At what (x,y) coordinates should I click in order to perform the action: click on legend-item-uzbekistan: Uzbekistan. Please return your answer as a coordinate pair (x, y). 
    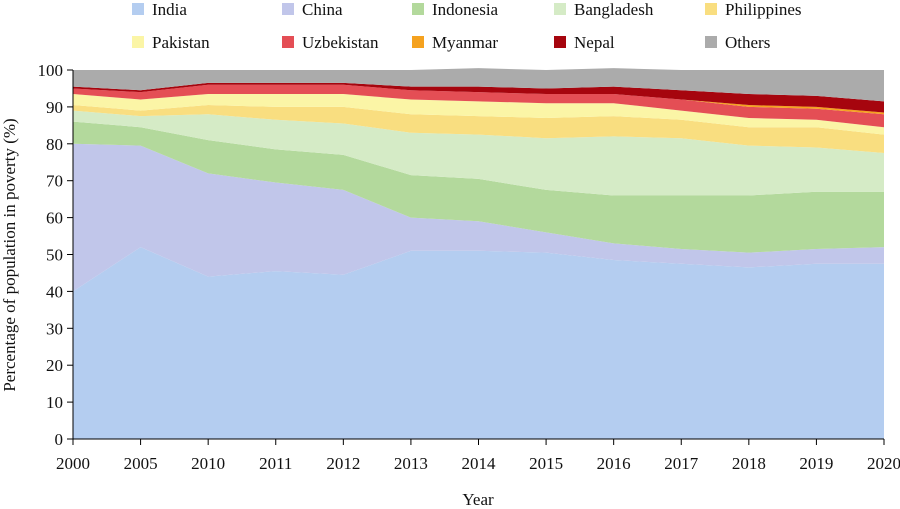
    Looking at the image, I should click on (330, 42).